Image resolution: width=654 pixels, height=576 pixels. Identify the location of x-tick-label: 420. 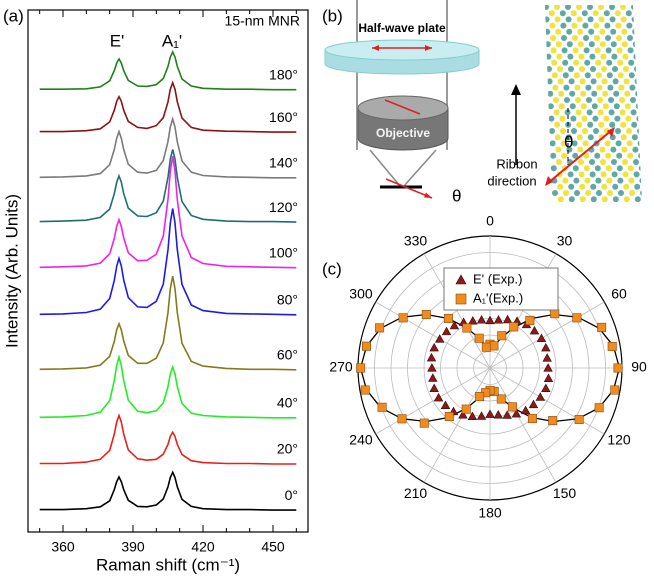
(203, 547).